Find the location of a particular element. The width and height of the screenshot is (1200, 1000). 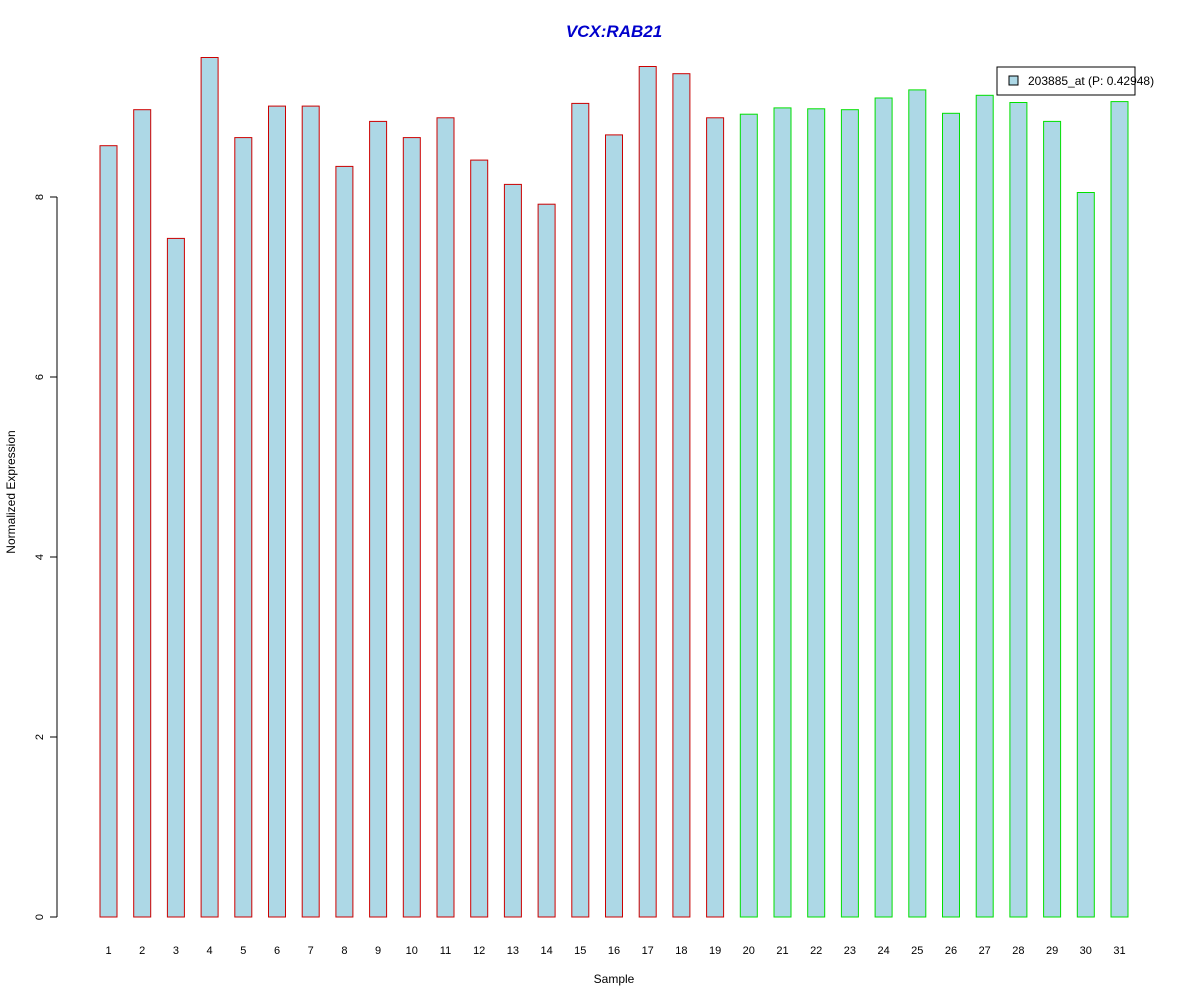

y-tick-label: 0 is located at coordinates (40, 917).